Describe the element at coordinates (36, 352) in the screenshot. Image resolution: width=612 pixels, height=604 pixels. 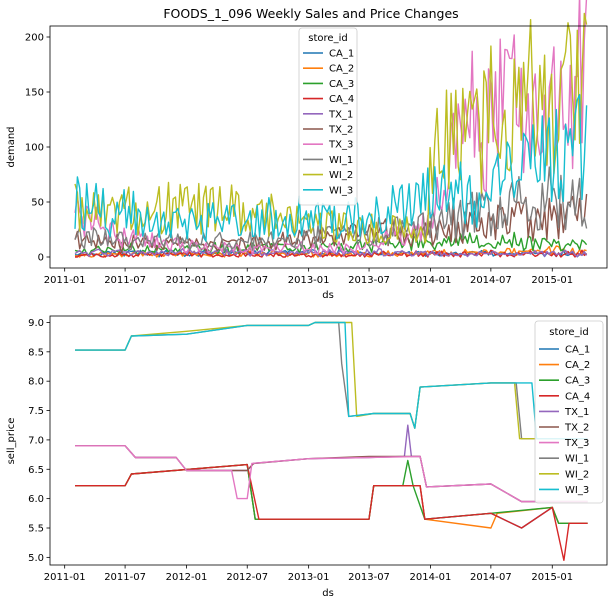
I see `y-tick-label: 8.5` at that location.